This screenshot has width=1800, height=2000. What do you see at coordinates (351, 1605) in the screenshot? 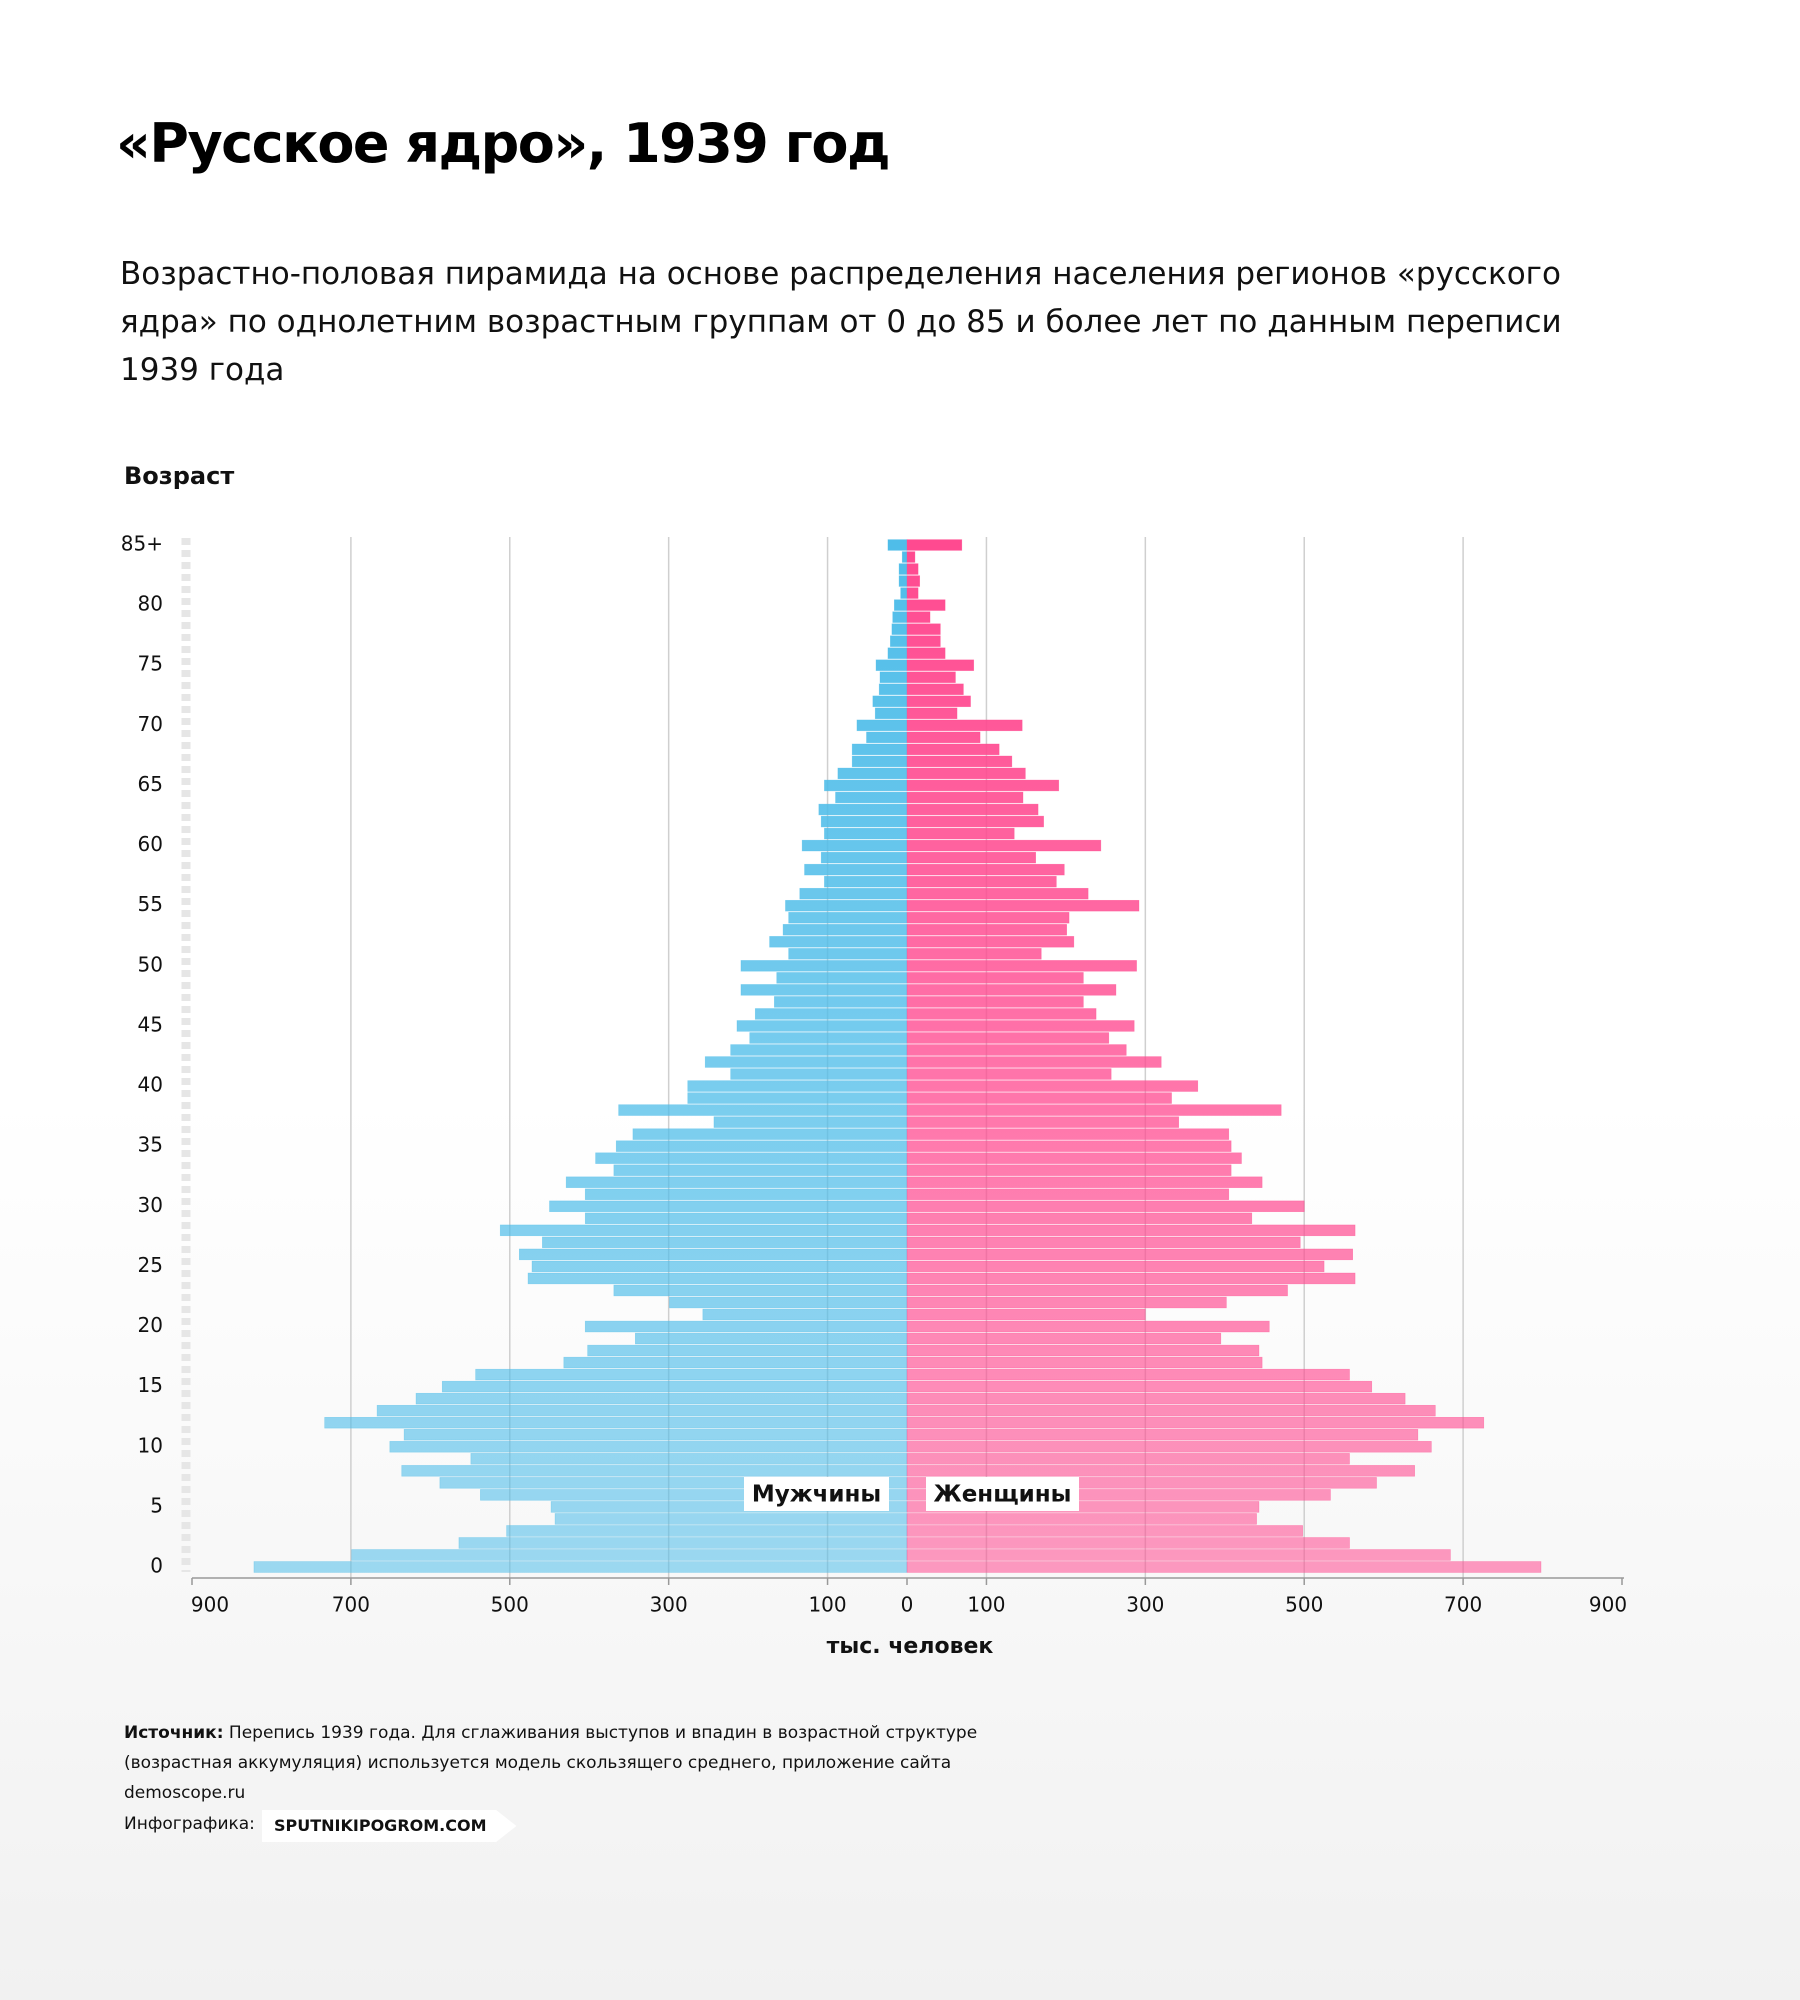
I see `x-tick-label: 700` at bounding box center [351, 1605].